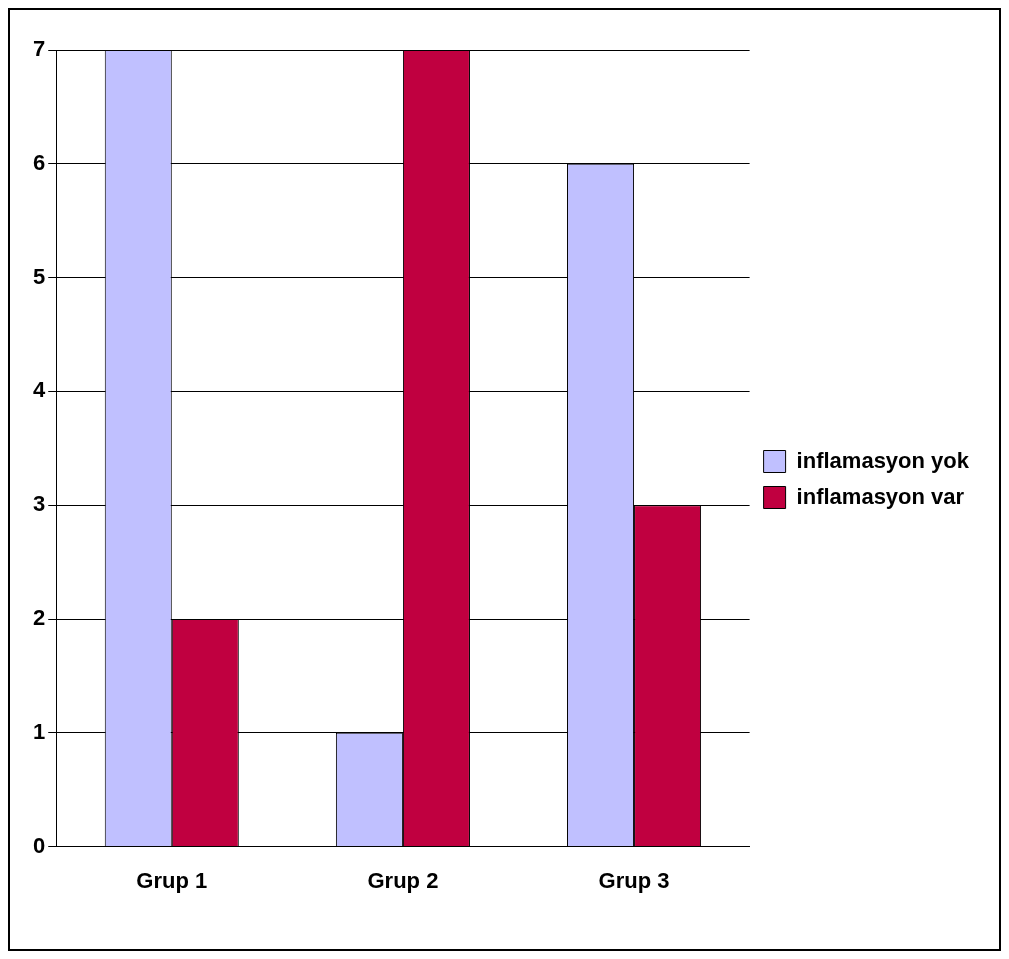  I want to click on y-tick-label: 6, so click(39, 162).